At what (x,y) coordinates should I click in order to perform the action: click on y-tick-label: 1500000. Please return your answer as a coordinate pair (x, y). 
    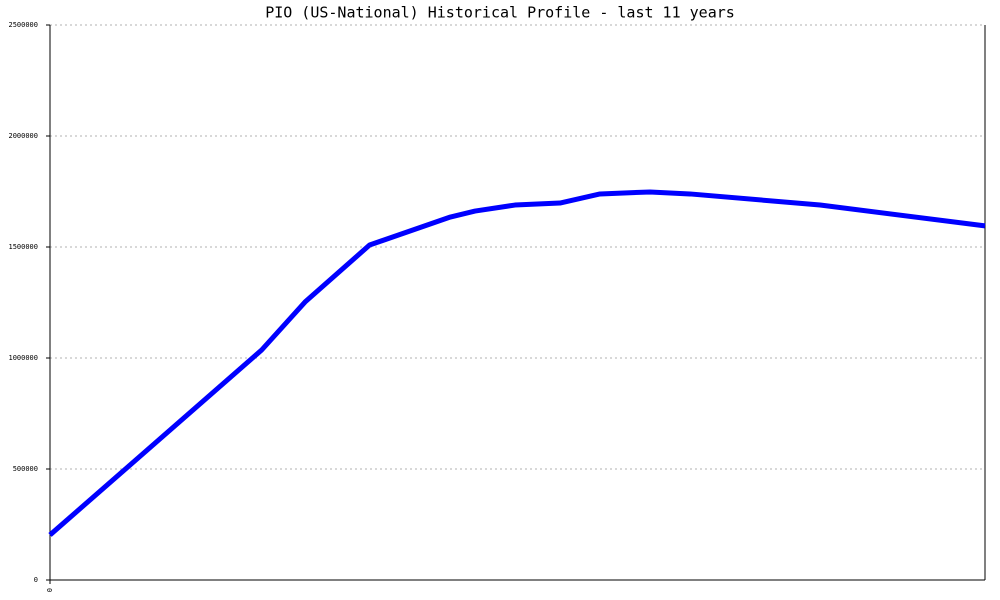
    Looking at the image, I should click on (23, 247).